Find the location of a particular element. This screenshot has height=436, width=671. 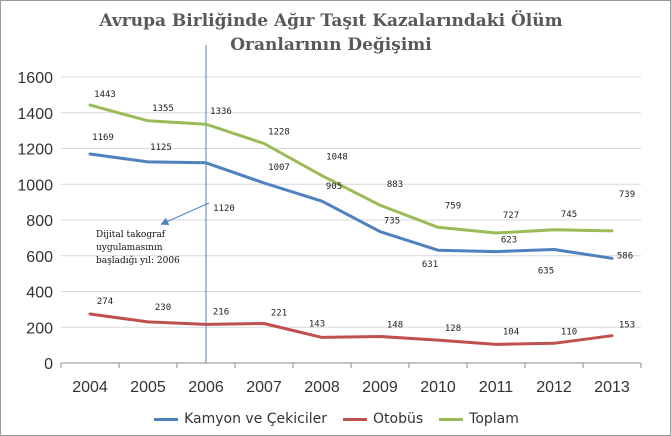

data-label: 623 is located at coordinates (509, 241).